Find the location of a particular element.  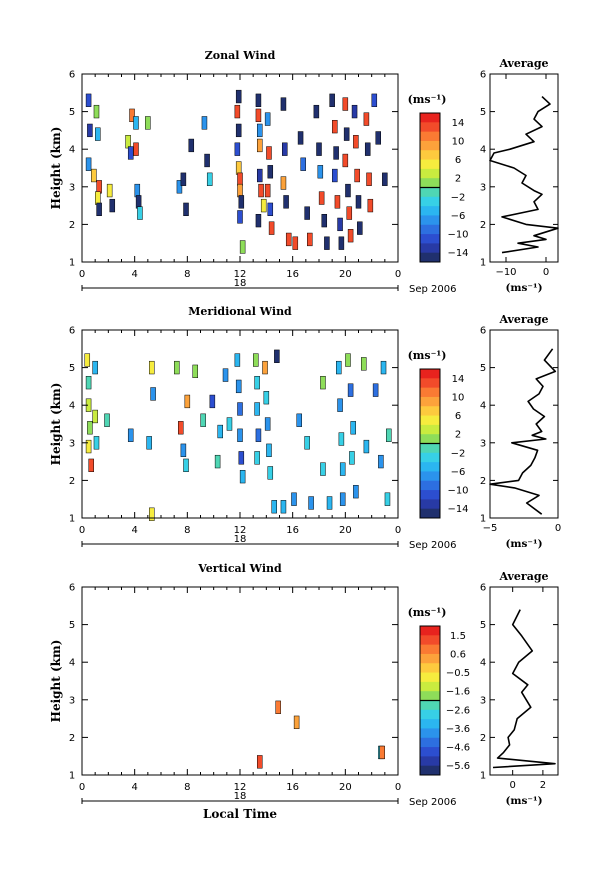

colorbar-unit: (ms⁻¹) is located at coordinates (427, 612).